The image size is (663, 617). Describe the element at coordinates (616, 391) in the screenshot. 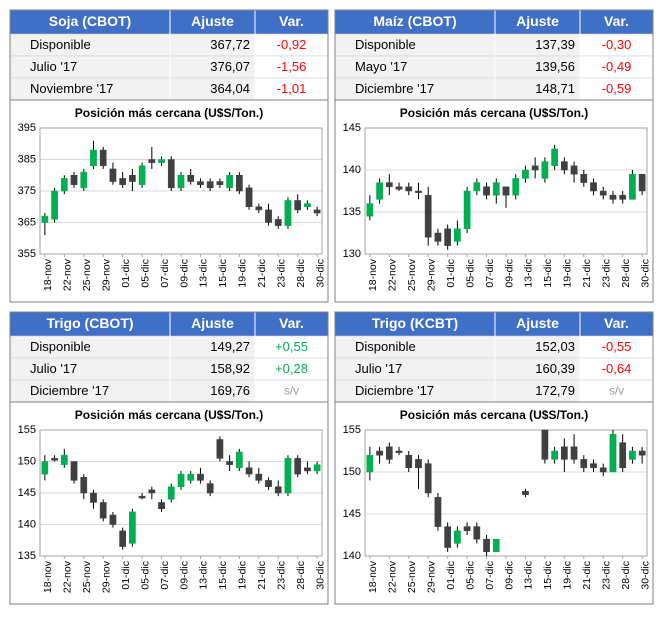

I see `row-change: s/v` at that location.